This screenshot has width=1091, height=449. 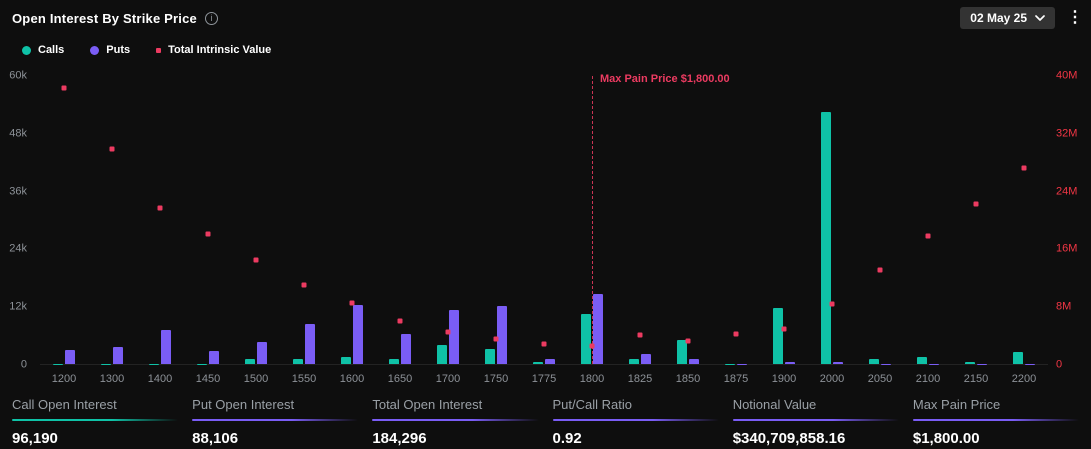 I want to click on date-selector: 02 May 25, so click(x=1007, y=18).